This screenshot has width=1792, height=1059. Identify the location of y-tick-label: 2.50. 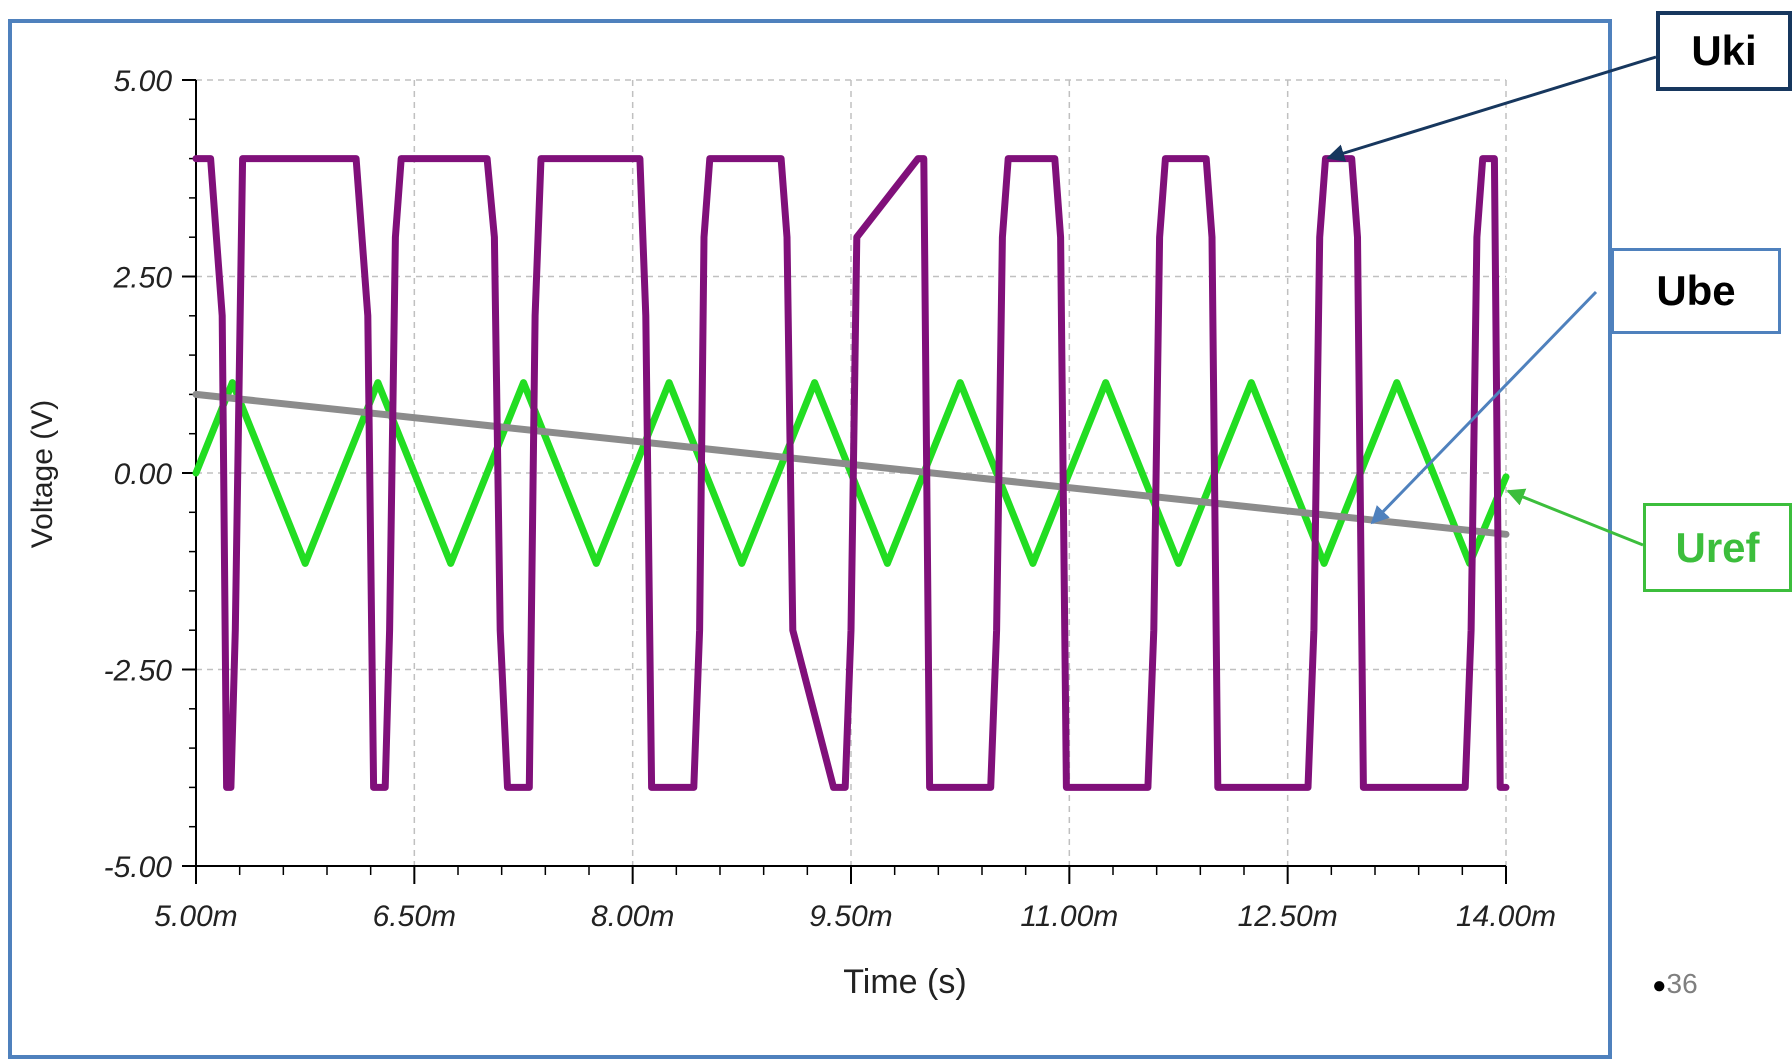
(143, 278).